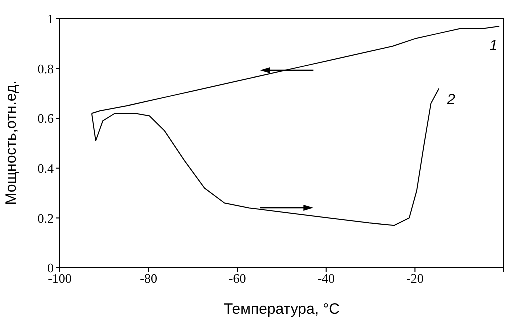  What do you see at coordinates (149, 278) in the screenshot?
I see `x-tick-label: -80` at bounding box center [149, 278].